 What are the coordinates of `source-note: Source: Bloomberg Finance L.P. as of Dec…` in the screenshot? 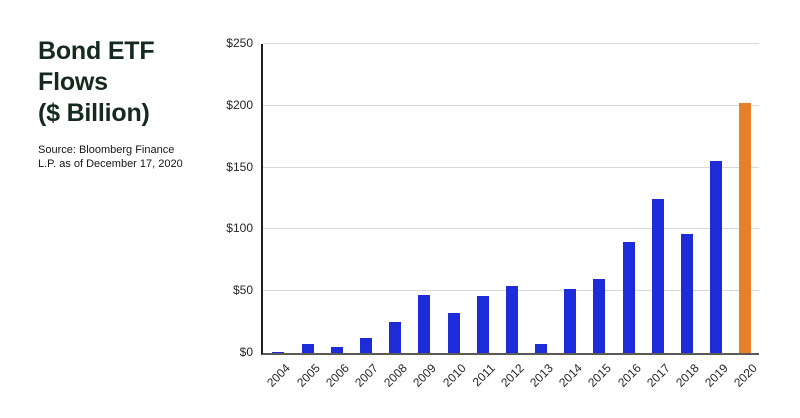 It's located at (138, 157).